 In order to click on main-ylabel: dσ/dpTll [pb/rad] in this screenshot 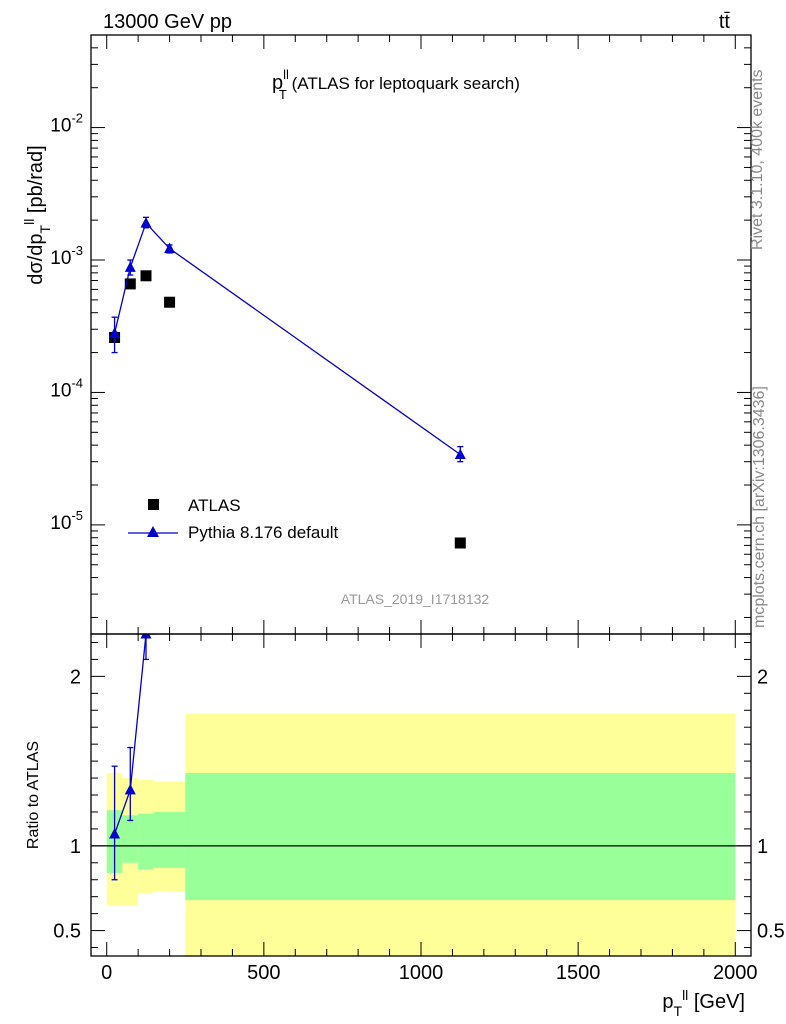, I will do `click(37, 214)`.